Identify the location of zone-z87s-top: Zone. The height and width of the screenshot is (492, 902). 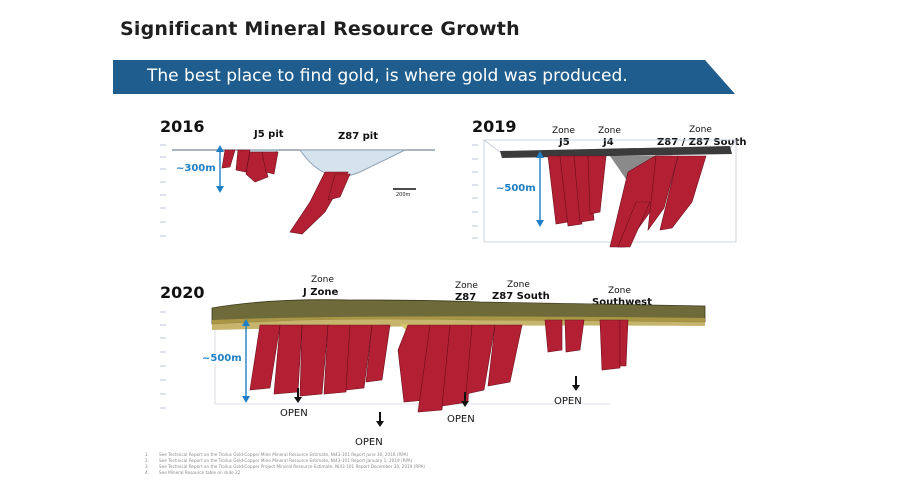
(518, 285).